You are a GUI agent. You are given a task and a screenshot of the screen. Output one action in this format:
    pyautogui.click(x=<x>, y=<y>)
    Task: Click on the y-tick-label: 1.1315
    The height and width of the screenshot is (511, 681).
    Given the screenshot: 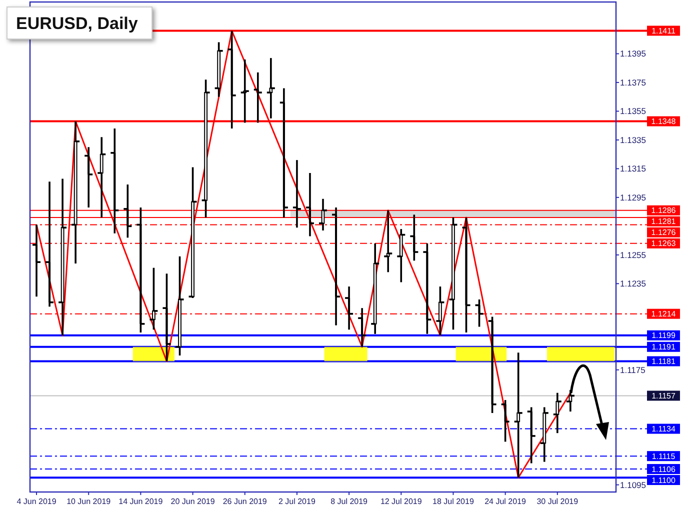 What is the action you would take?
    pyautogui.click(x=633, y=169)
    